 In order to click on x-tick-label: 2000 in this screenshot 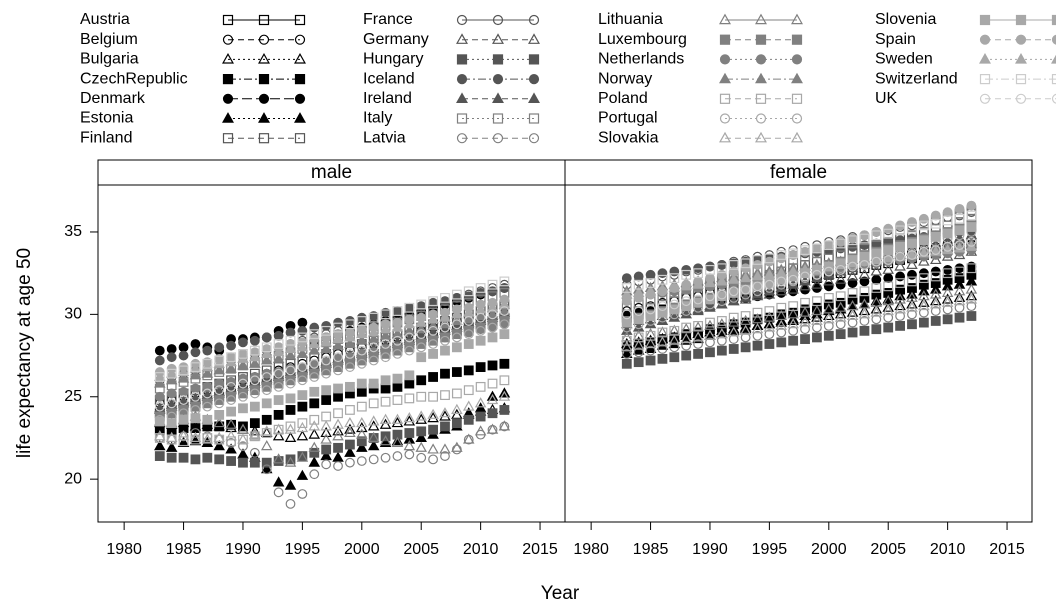, I will do `click(829, 549)`.